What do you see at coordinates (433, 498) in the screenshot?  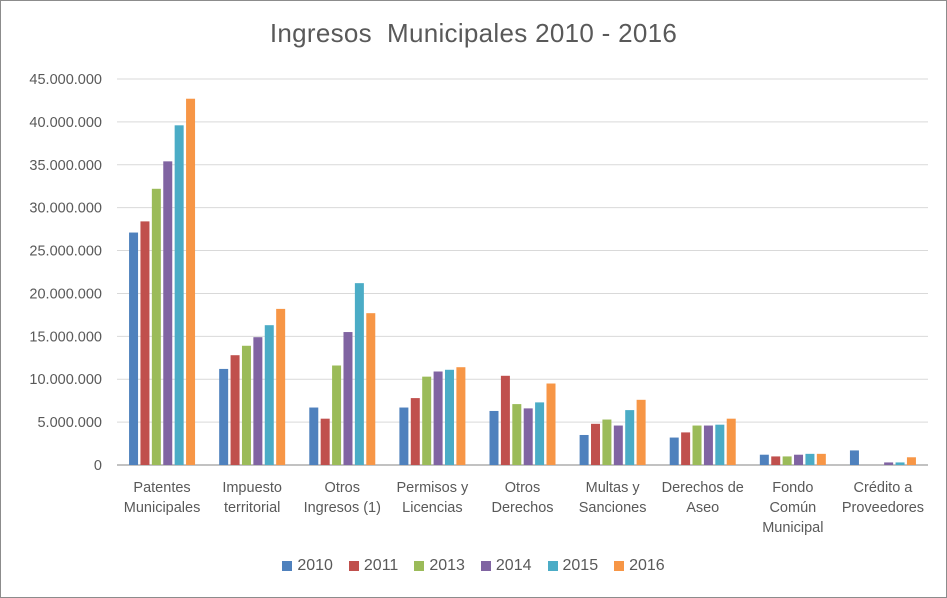 I see `x-category-label: Permisos y Licencias` at bounding box center [433, 498].